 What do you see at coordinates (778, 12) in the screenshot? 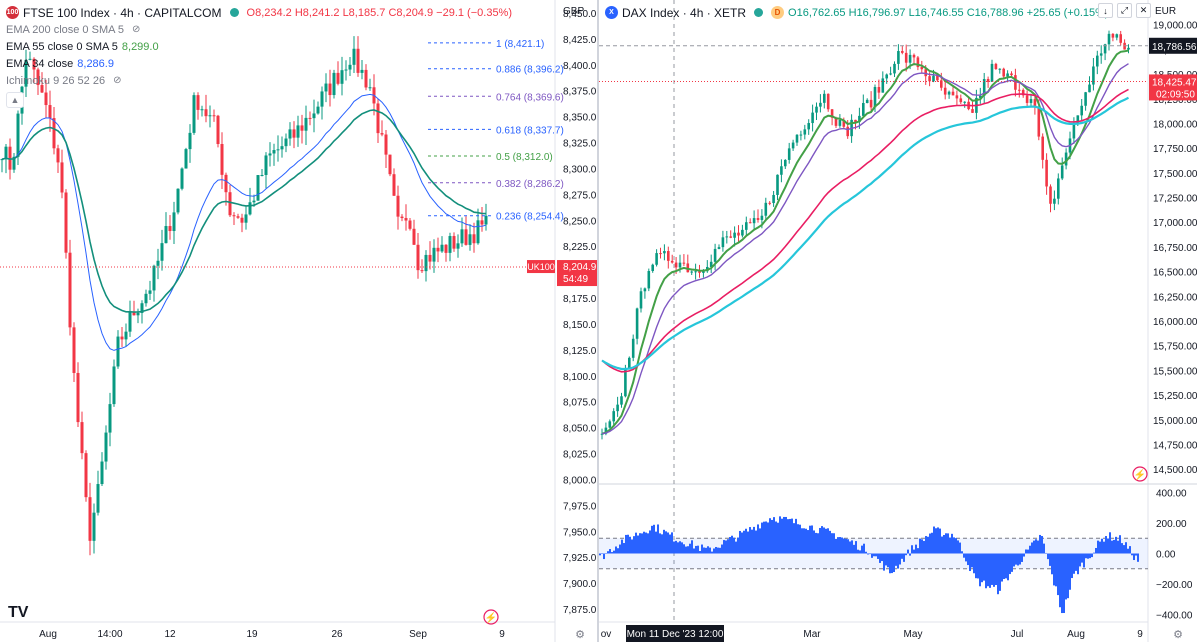
I see `delayed-data-icon: D` at bounding box center [778, 12].